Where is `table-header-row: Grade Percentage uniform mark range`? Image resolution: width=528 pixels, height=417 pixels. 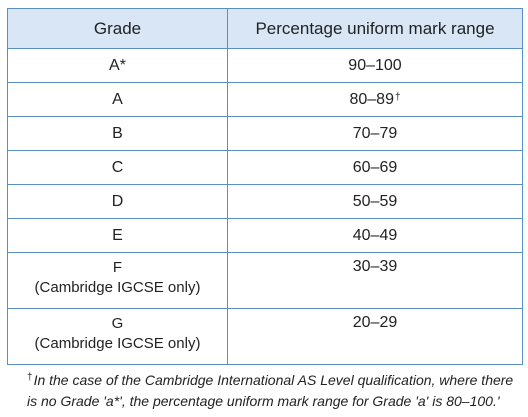 table-header-row: Grade Percentage uniform mark range is located at coordinates (265, 28).